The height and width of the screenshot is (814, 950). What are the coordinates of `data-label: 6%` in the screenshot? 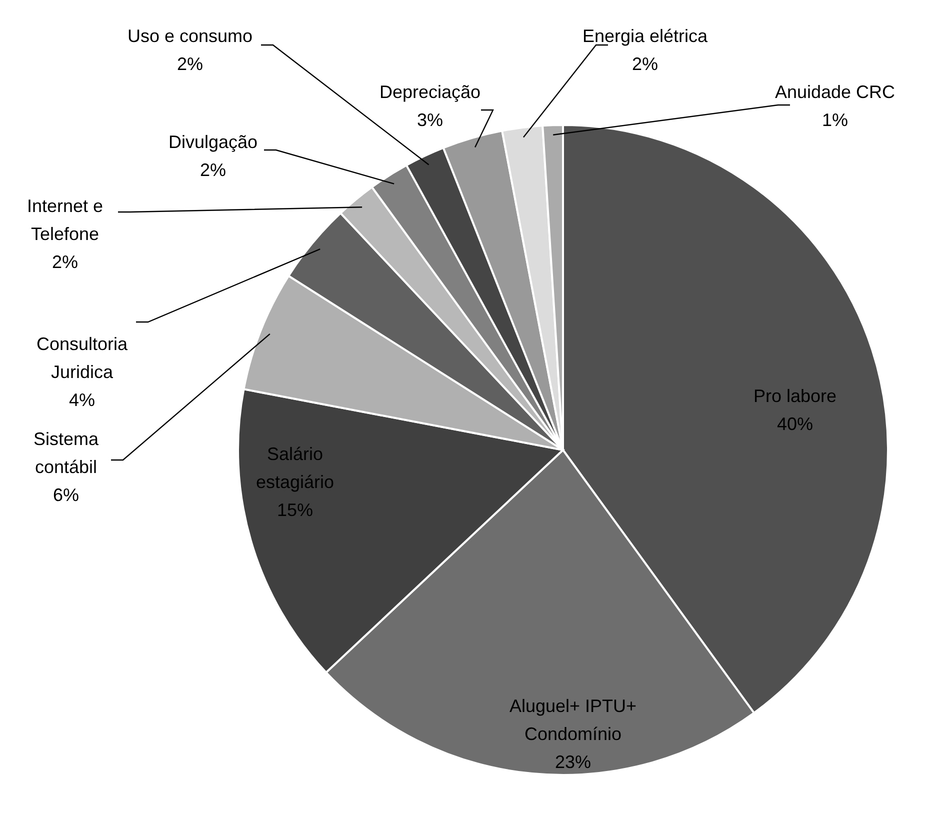 It's located at (66, 495).